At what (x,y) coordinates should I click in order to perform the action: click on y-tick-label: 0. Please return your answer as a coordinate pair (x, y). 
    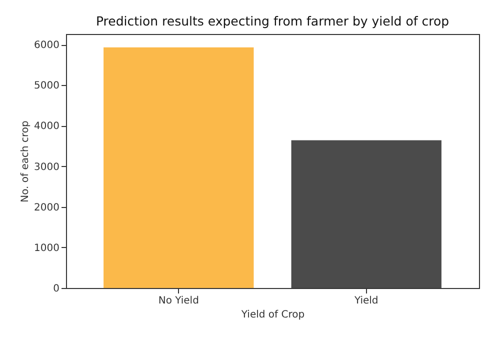
    Looking at the image, I should click on (56, 289).